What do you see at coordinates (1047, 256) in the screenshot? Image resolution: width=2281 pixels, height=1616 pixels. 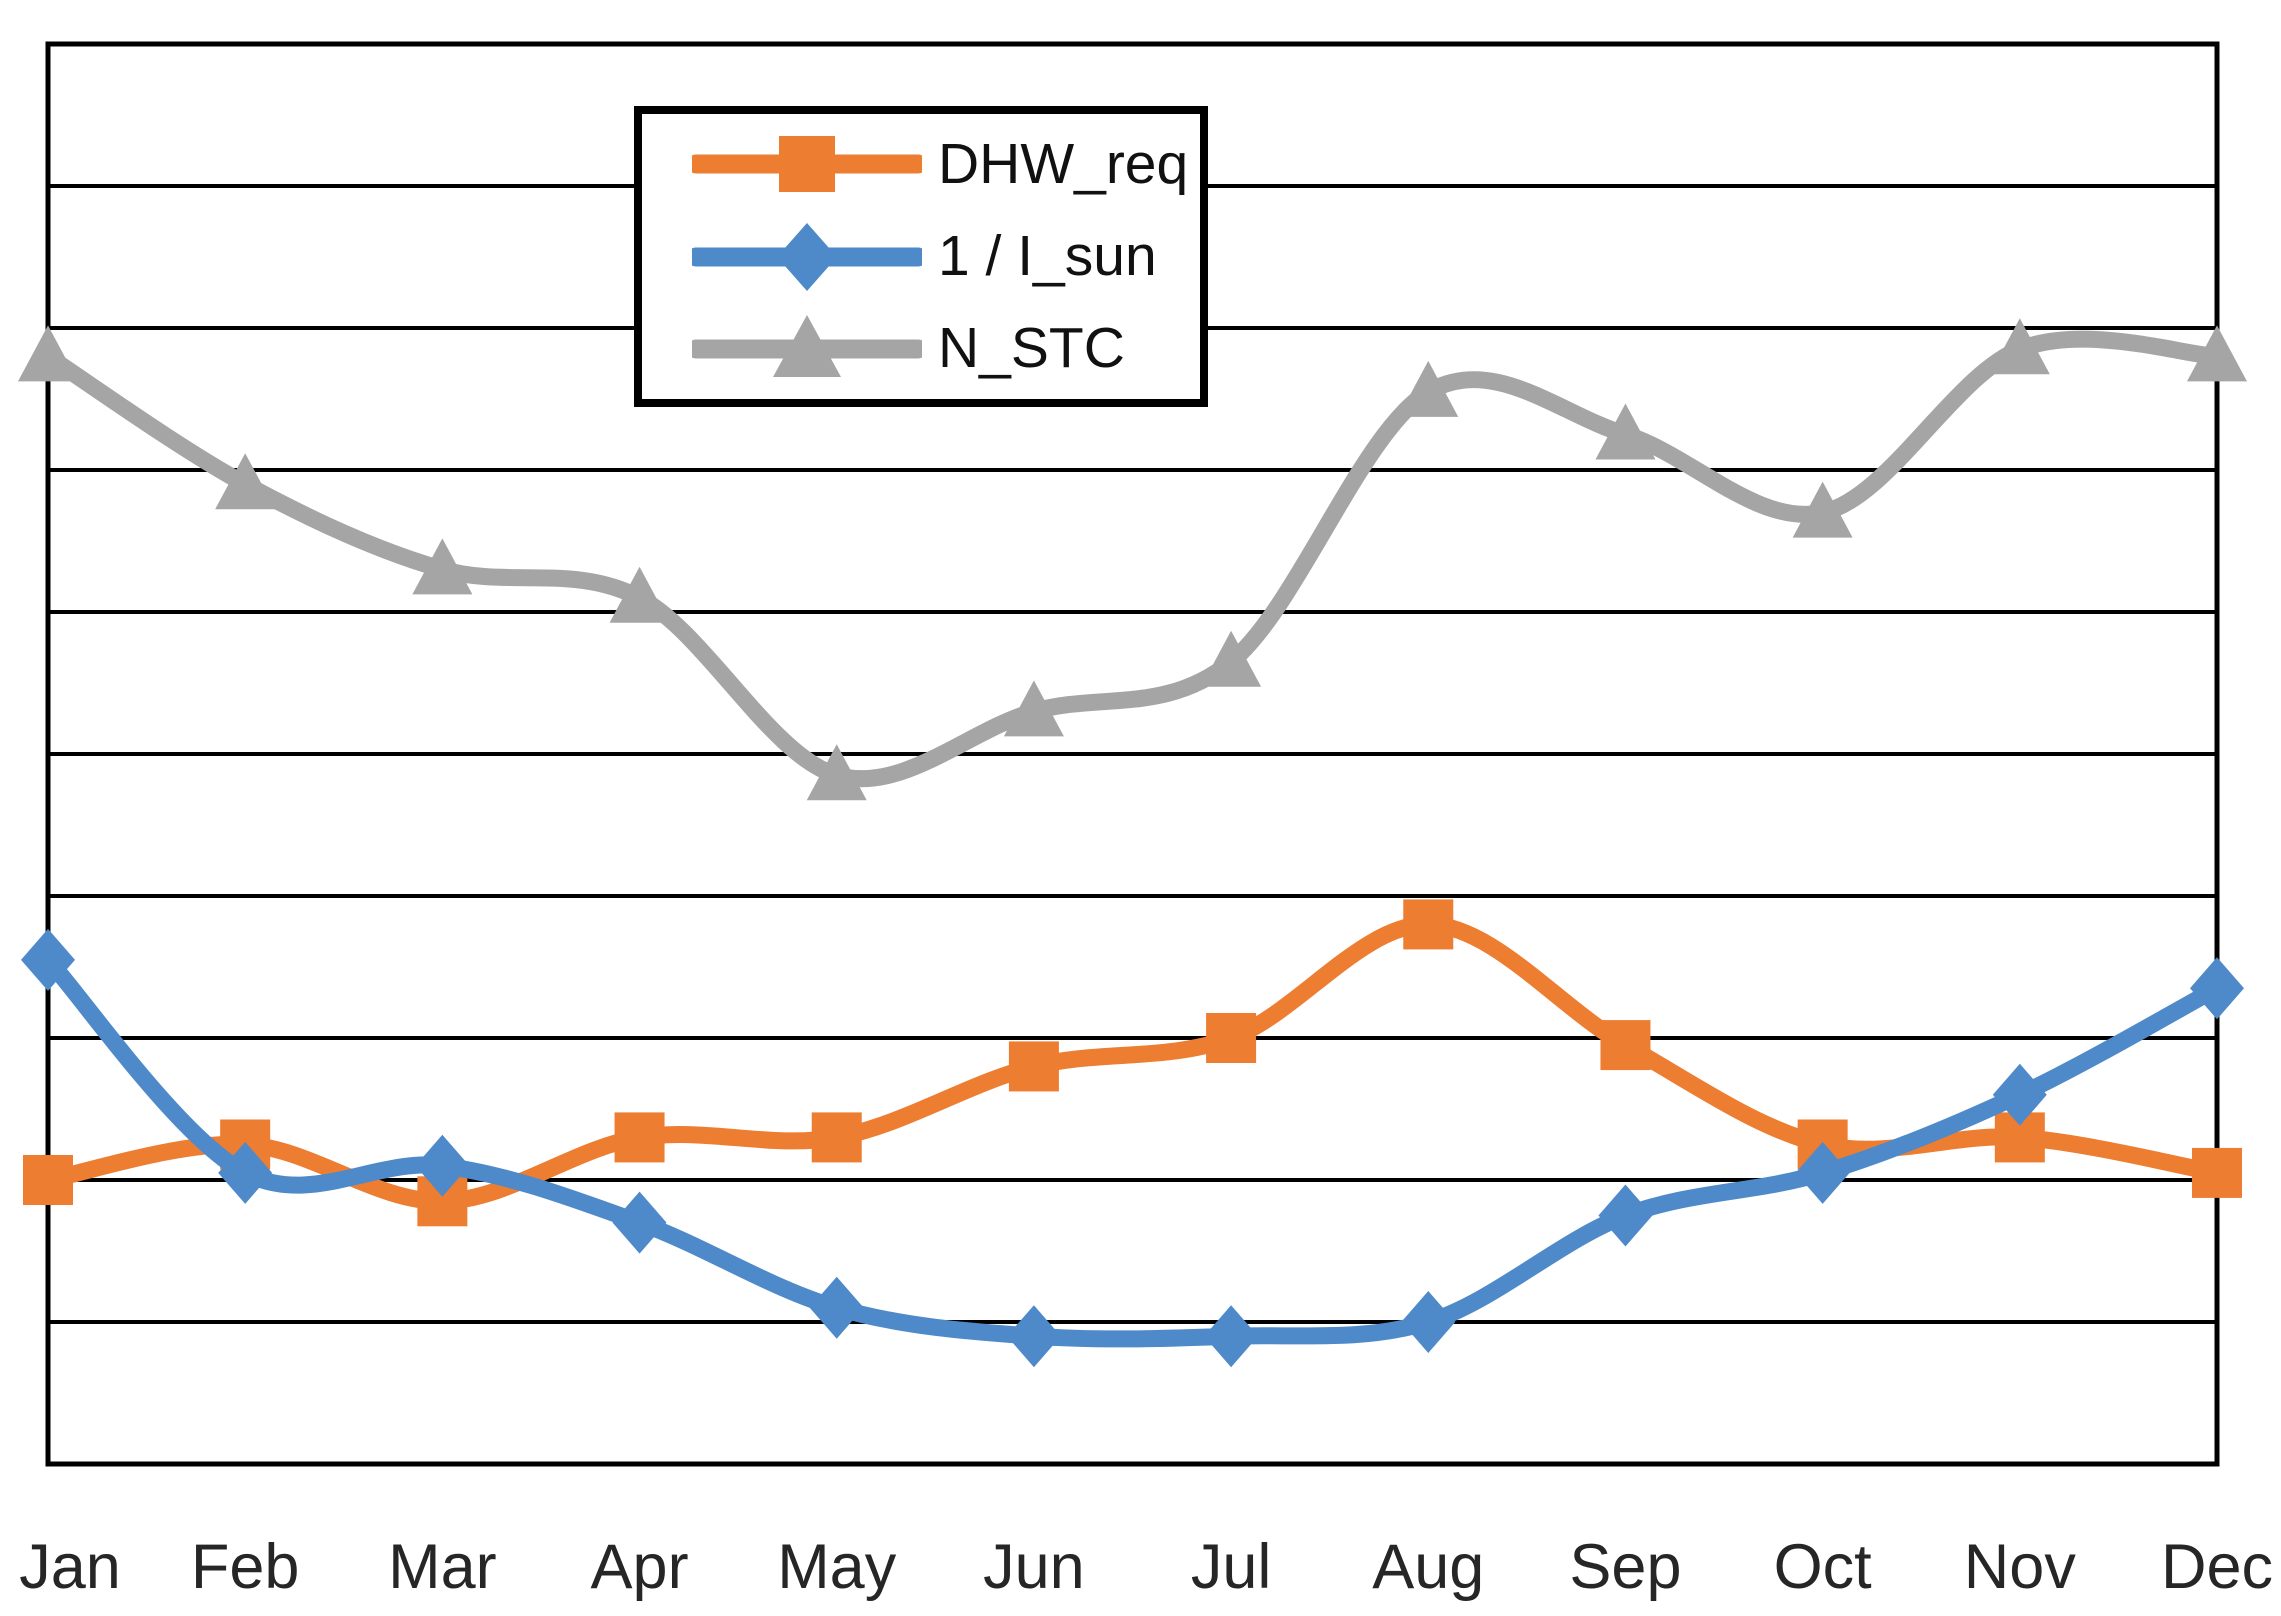 I see `legend-label: 1 / I_sun` at bounding box center [1047, 256].